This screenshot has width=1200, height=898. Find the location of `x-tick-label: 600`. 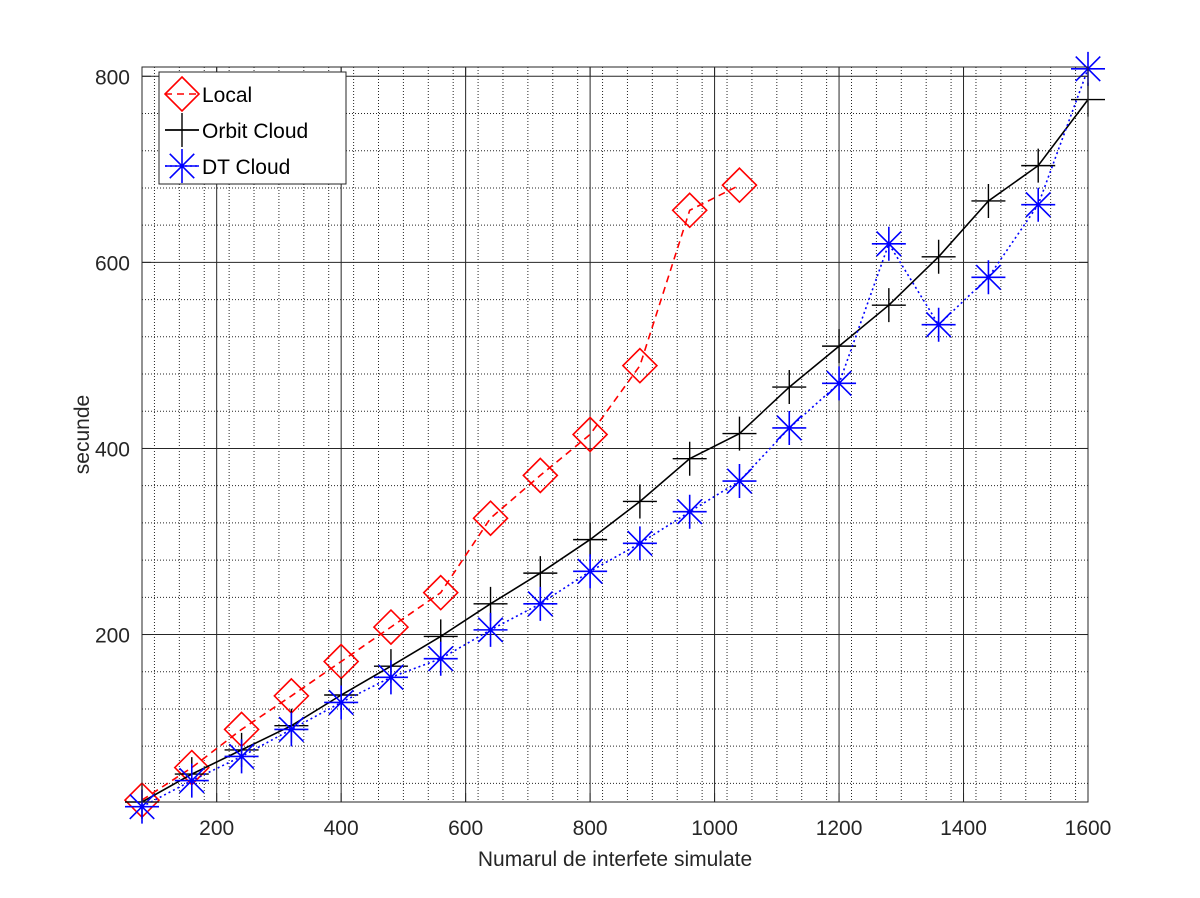

x-tick-label: 600 is located at coordinates (465, 828).